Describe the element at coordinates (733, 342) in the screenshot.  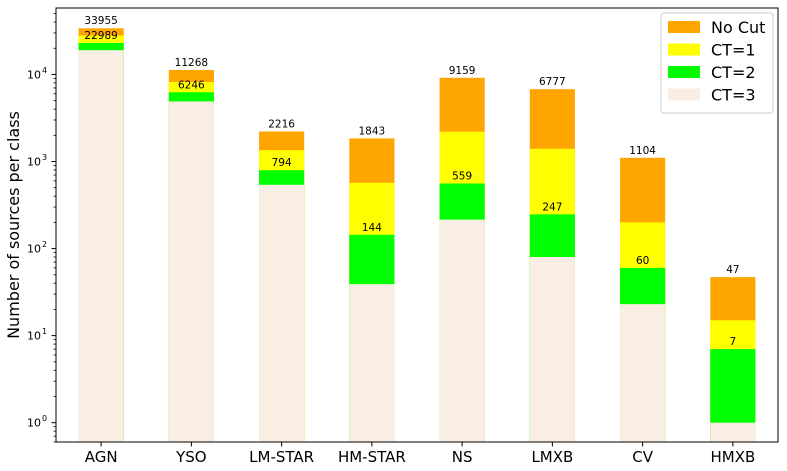
I see `ct2-label-hmxb: 7` at that location.